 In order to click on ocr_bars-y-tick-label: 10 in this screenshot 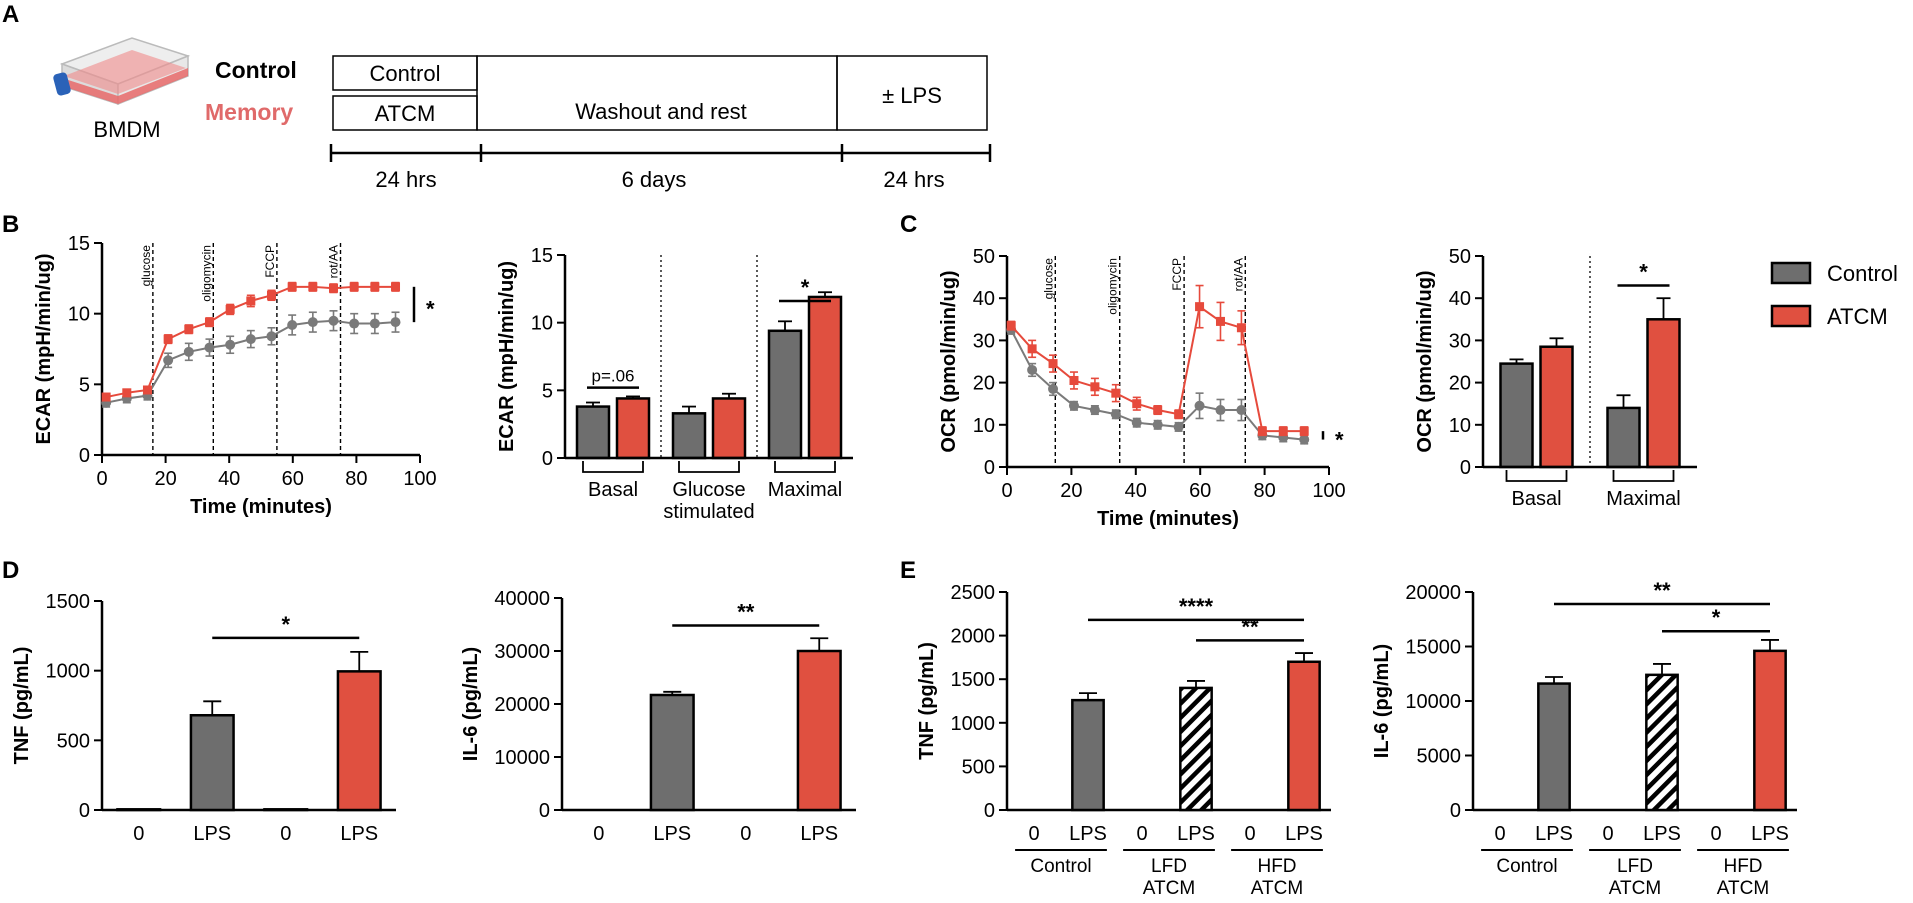, I will do `click(1460, 426)`.